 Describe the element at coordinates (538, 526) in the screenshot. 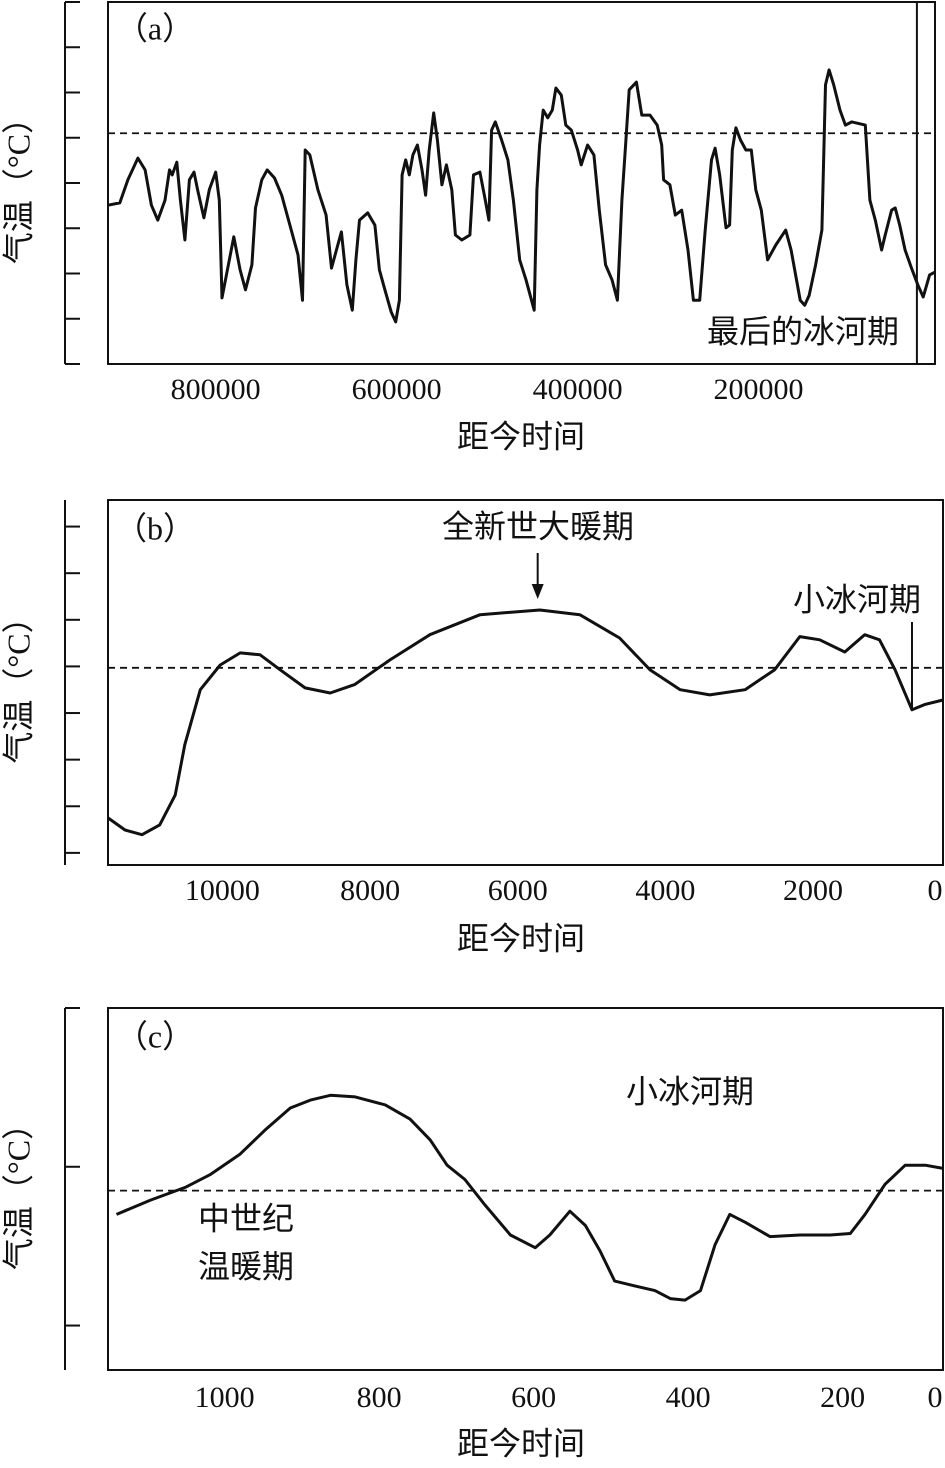

I see `annotation: 全新世大暖期` at that location.